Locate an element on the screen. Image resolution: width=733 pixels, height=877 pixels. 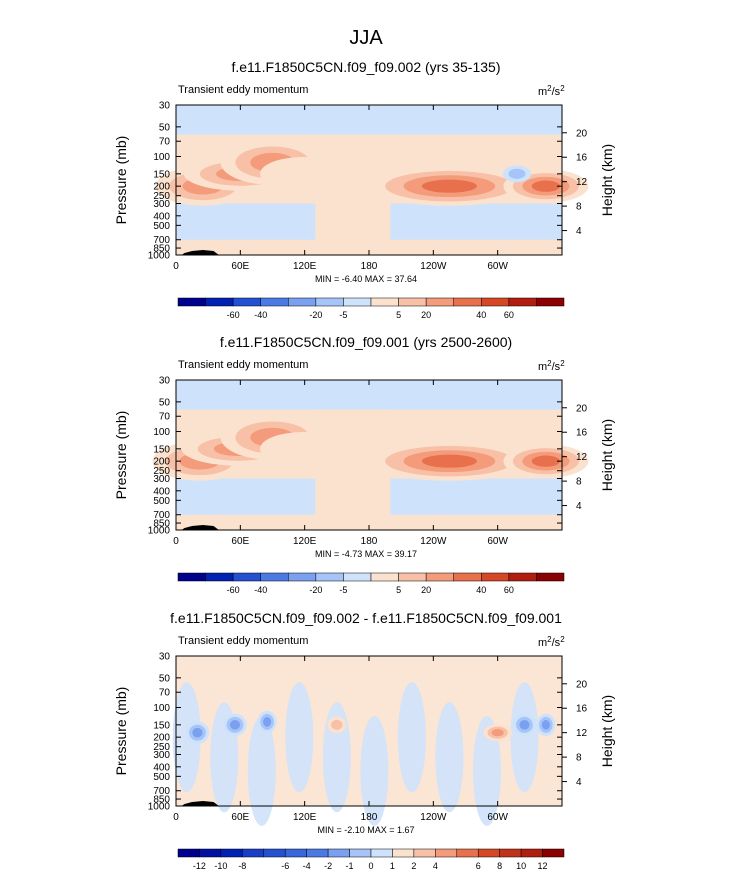
x-tick-label: 180 is located at coordinates (369, 541).